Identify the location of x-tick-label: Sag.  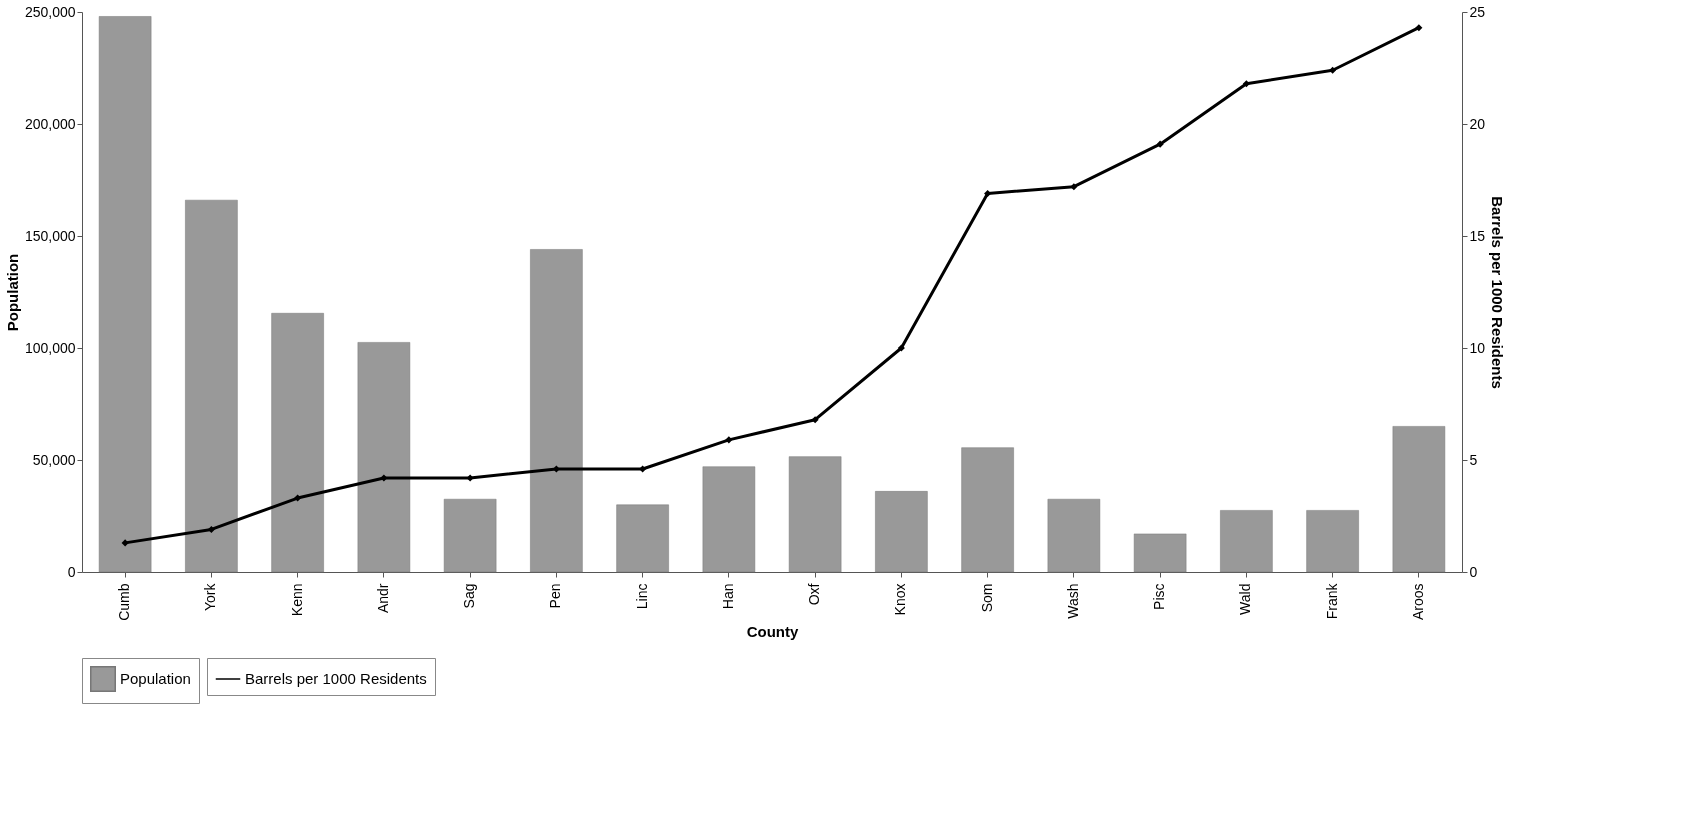
(469, 596).